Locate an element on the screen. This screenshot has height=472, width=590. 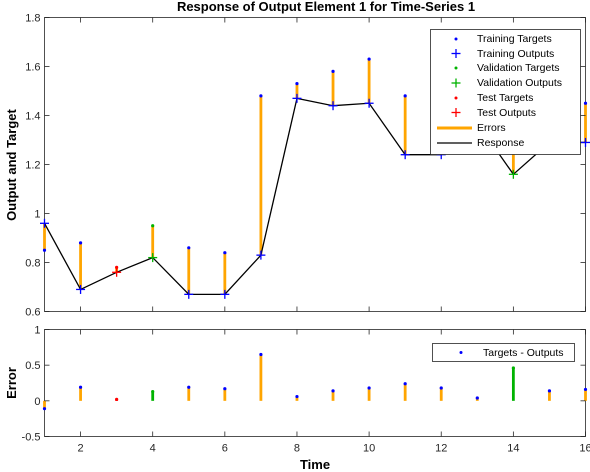
top-y-tick-label-3: 1.2 is located at coordinates (32, 166).